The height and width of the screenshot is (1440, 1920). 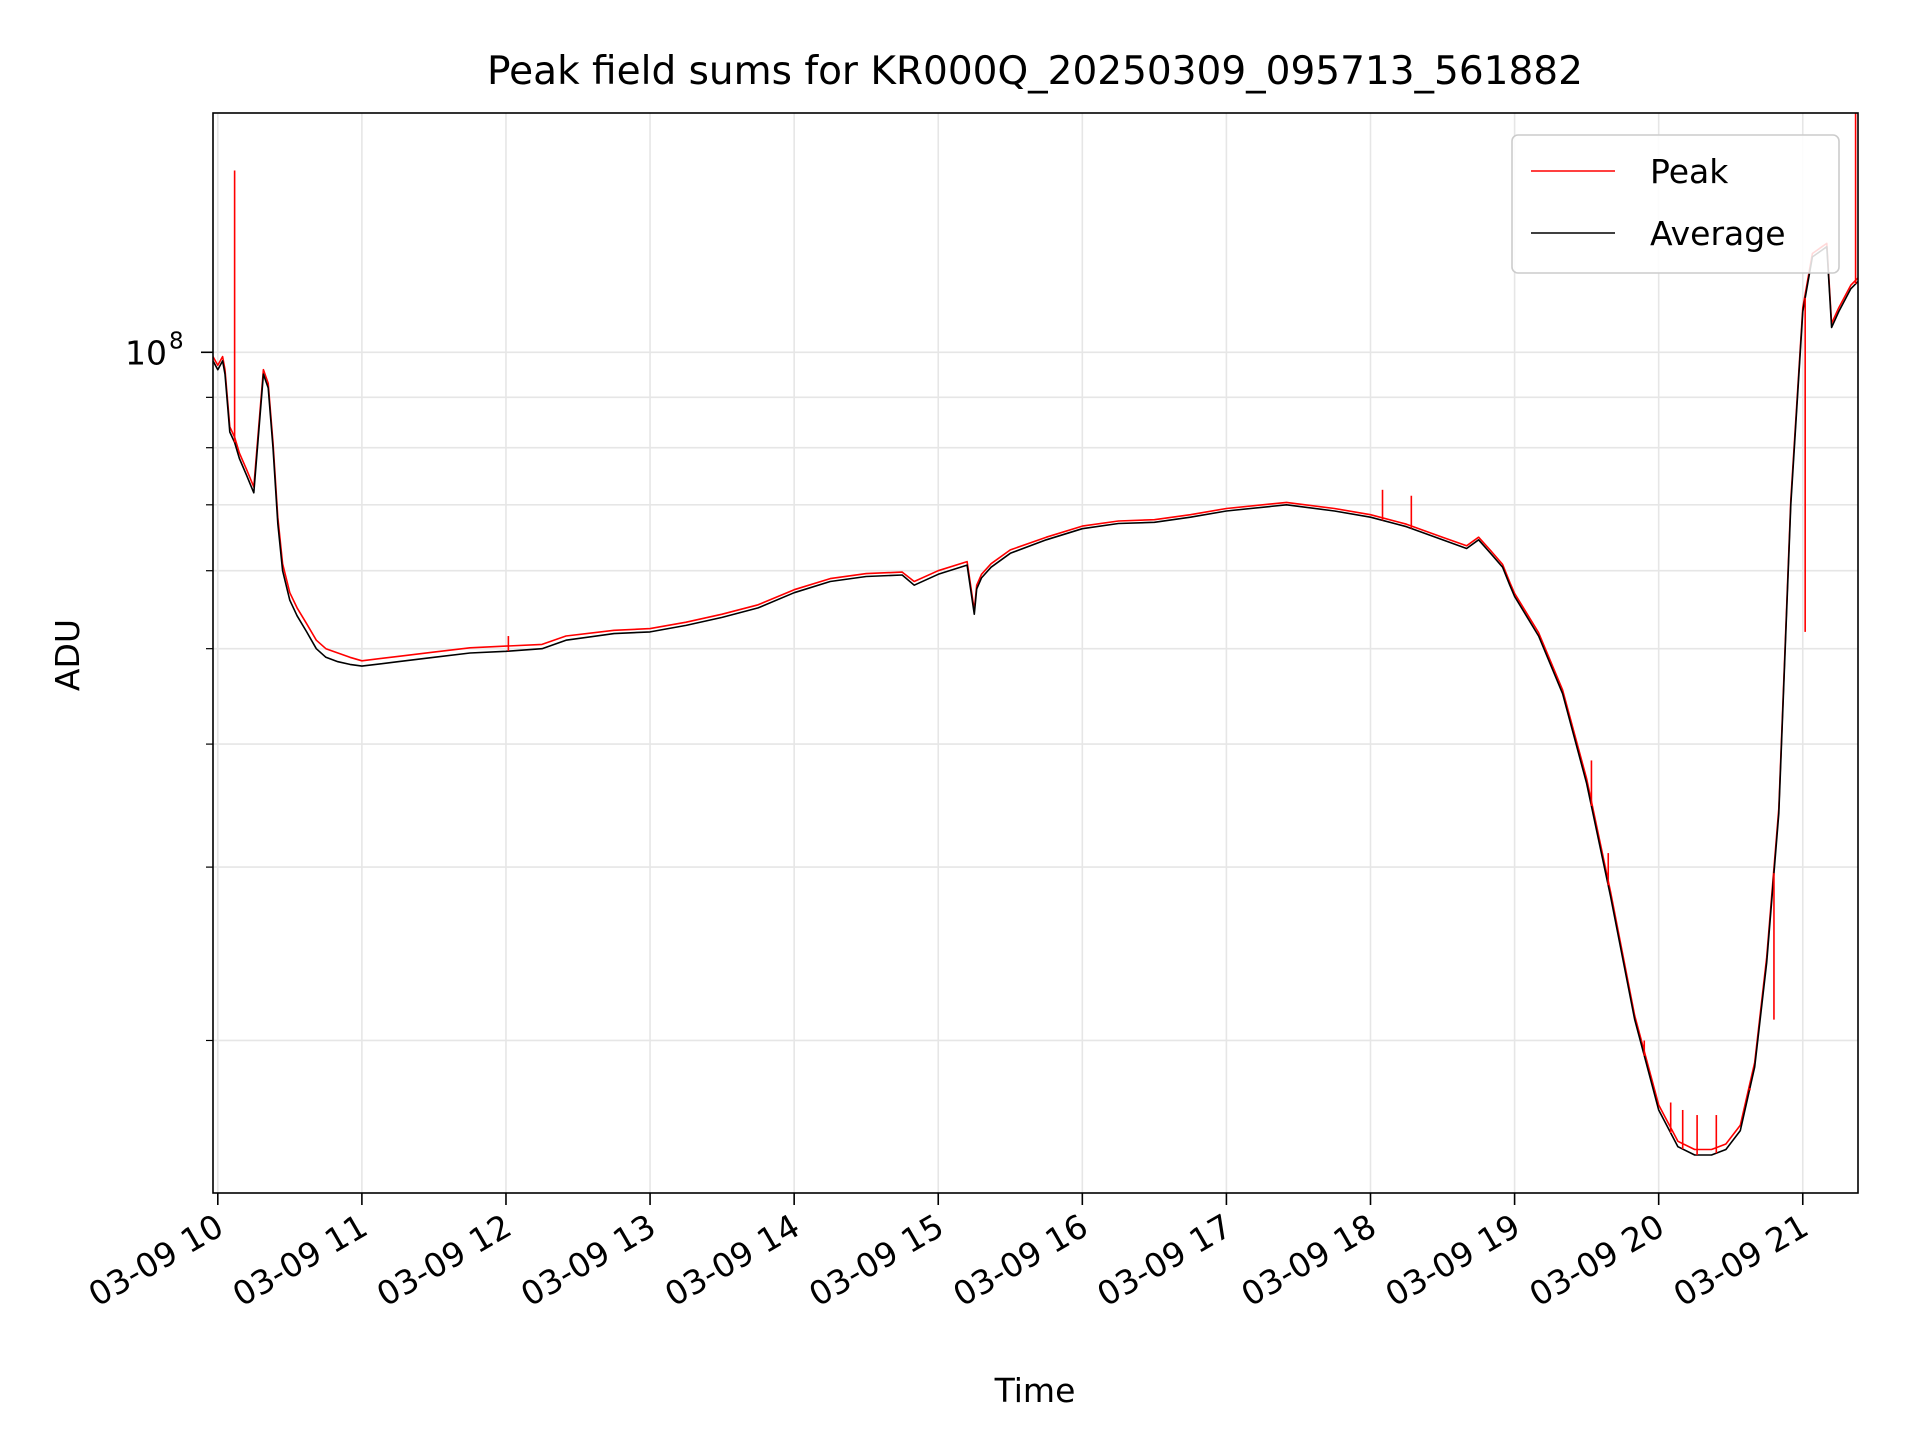 I want to click on x-axis-label: Time, so click(x=1035, y=1390).